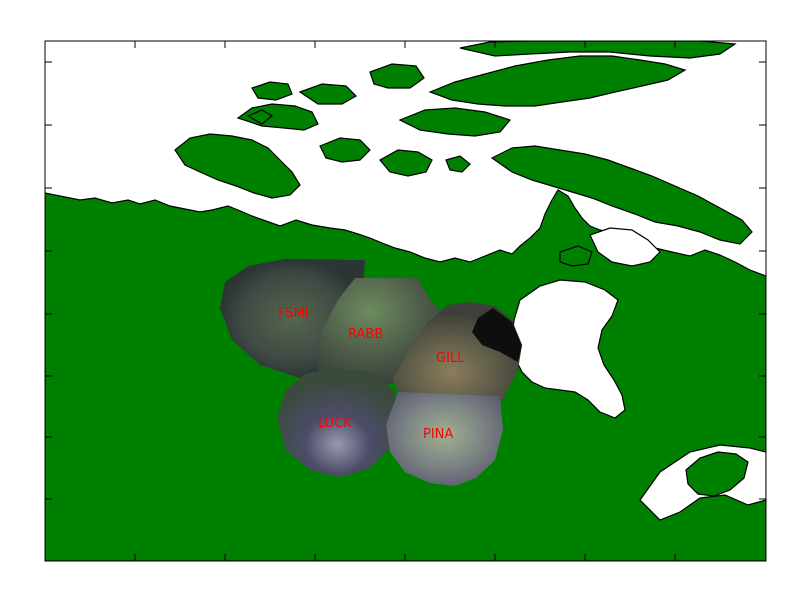  What do you see at coordinates (345, 150) in the screenshot?
I see `prince-of-wales-island` at bounding box center [345, 150].